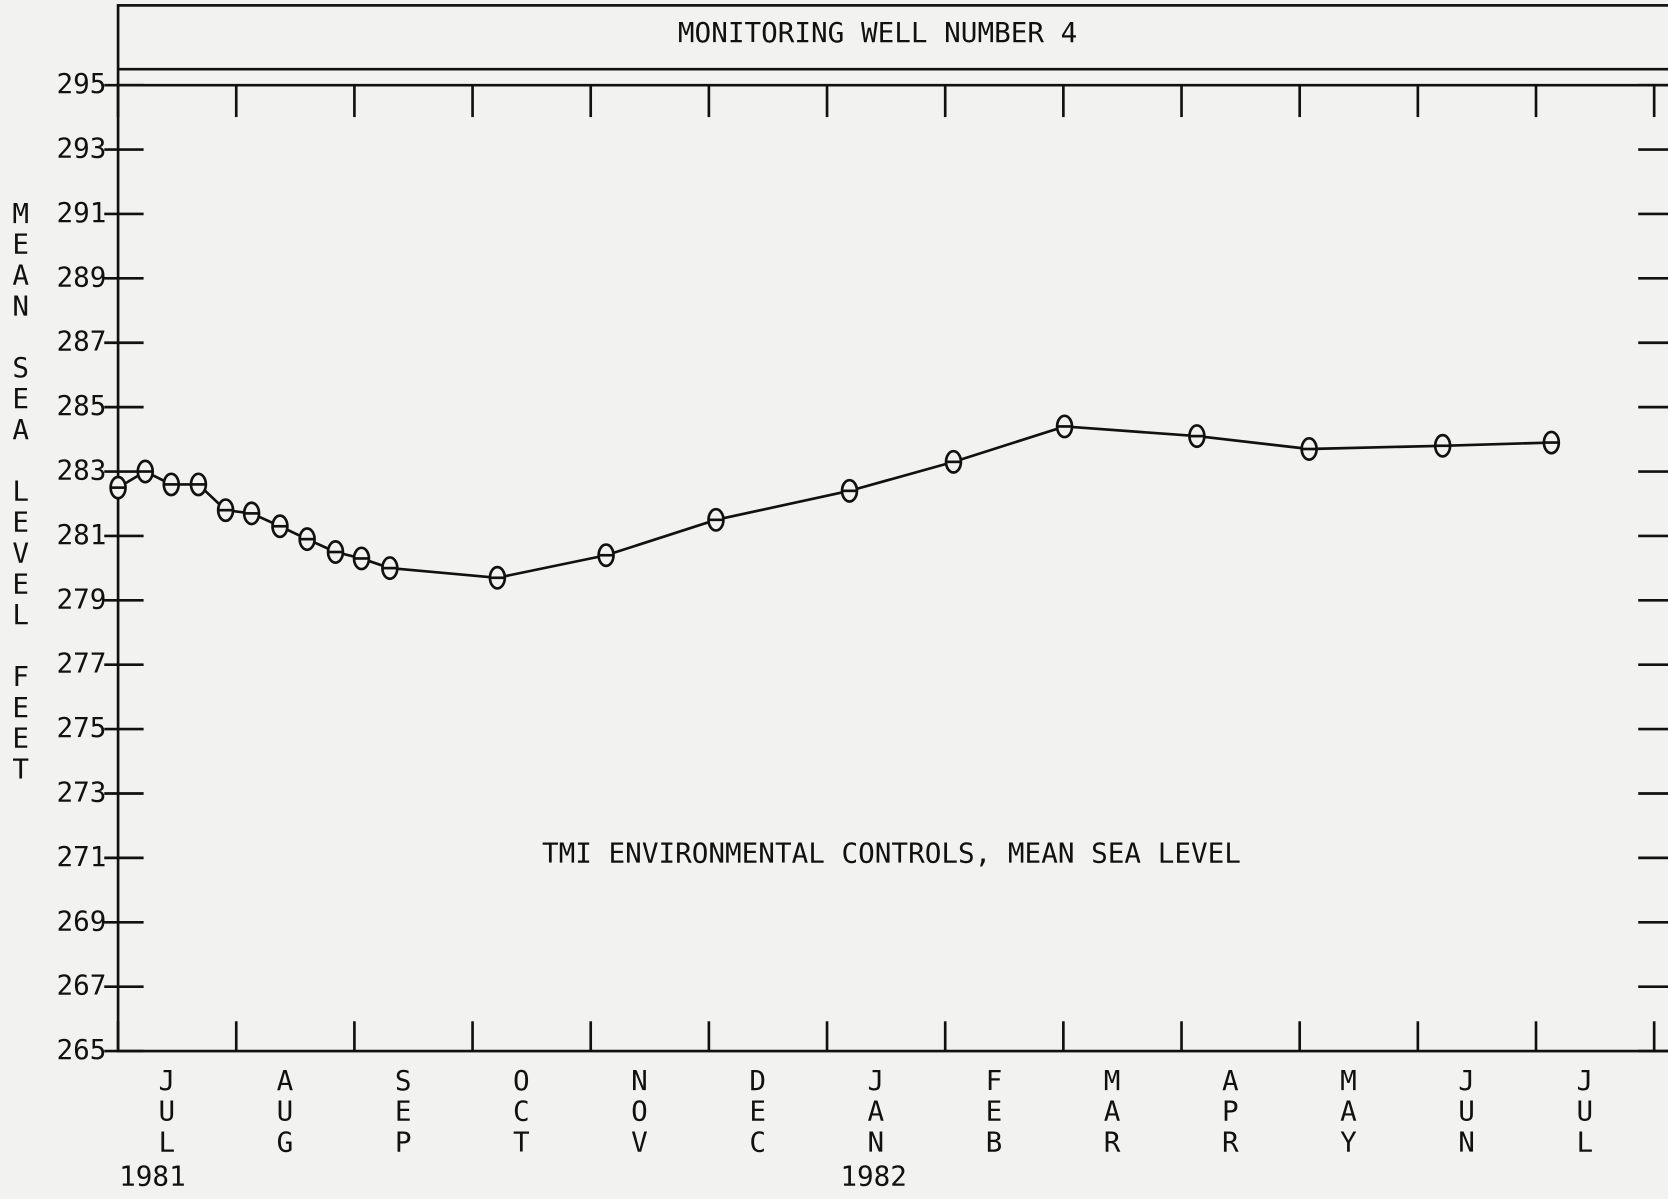  I want to click on y-tick-label: 281, so click(81, 534).